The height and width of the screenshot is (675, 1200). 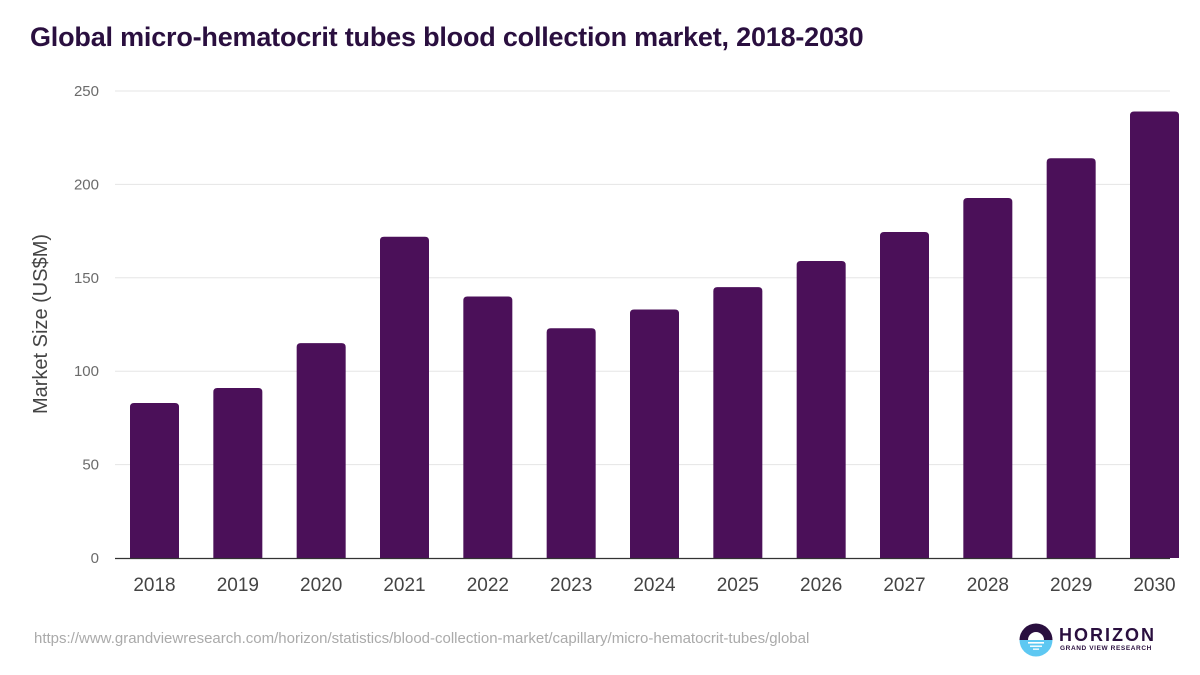 I want to click on bar-2021, so click(x=404, y=397).